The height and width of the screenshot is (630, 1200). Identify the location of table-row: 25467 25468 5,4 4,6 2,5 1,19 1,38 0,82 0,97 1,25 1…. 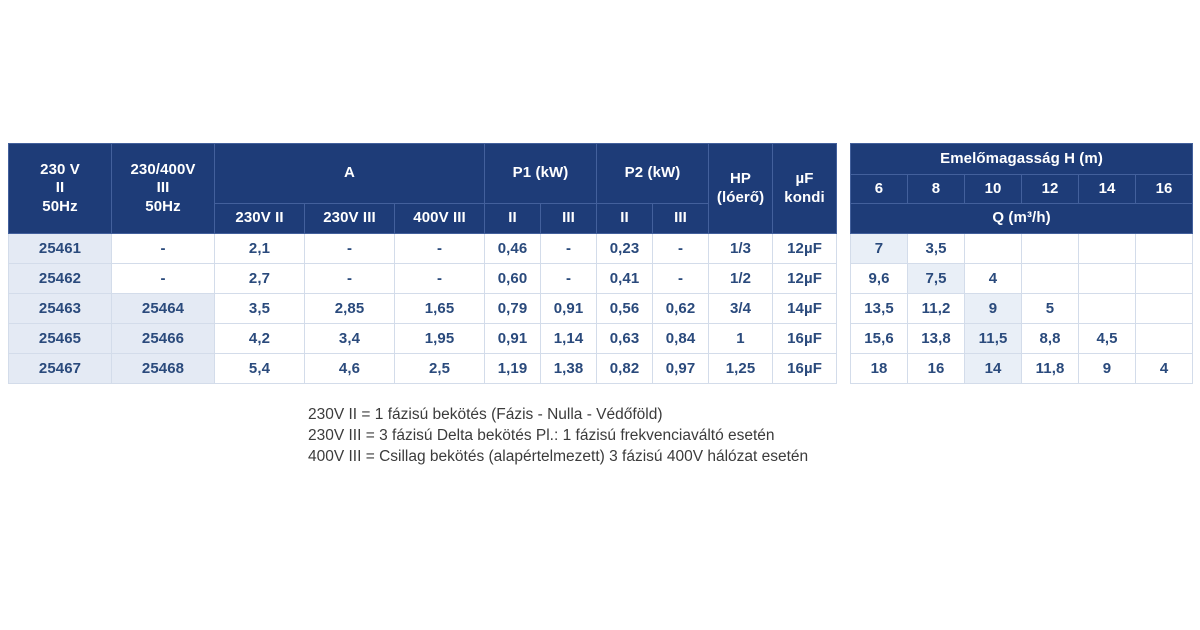
(601, 368).